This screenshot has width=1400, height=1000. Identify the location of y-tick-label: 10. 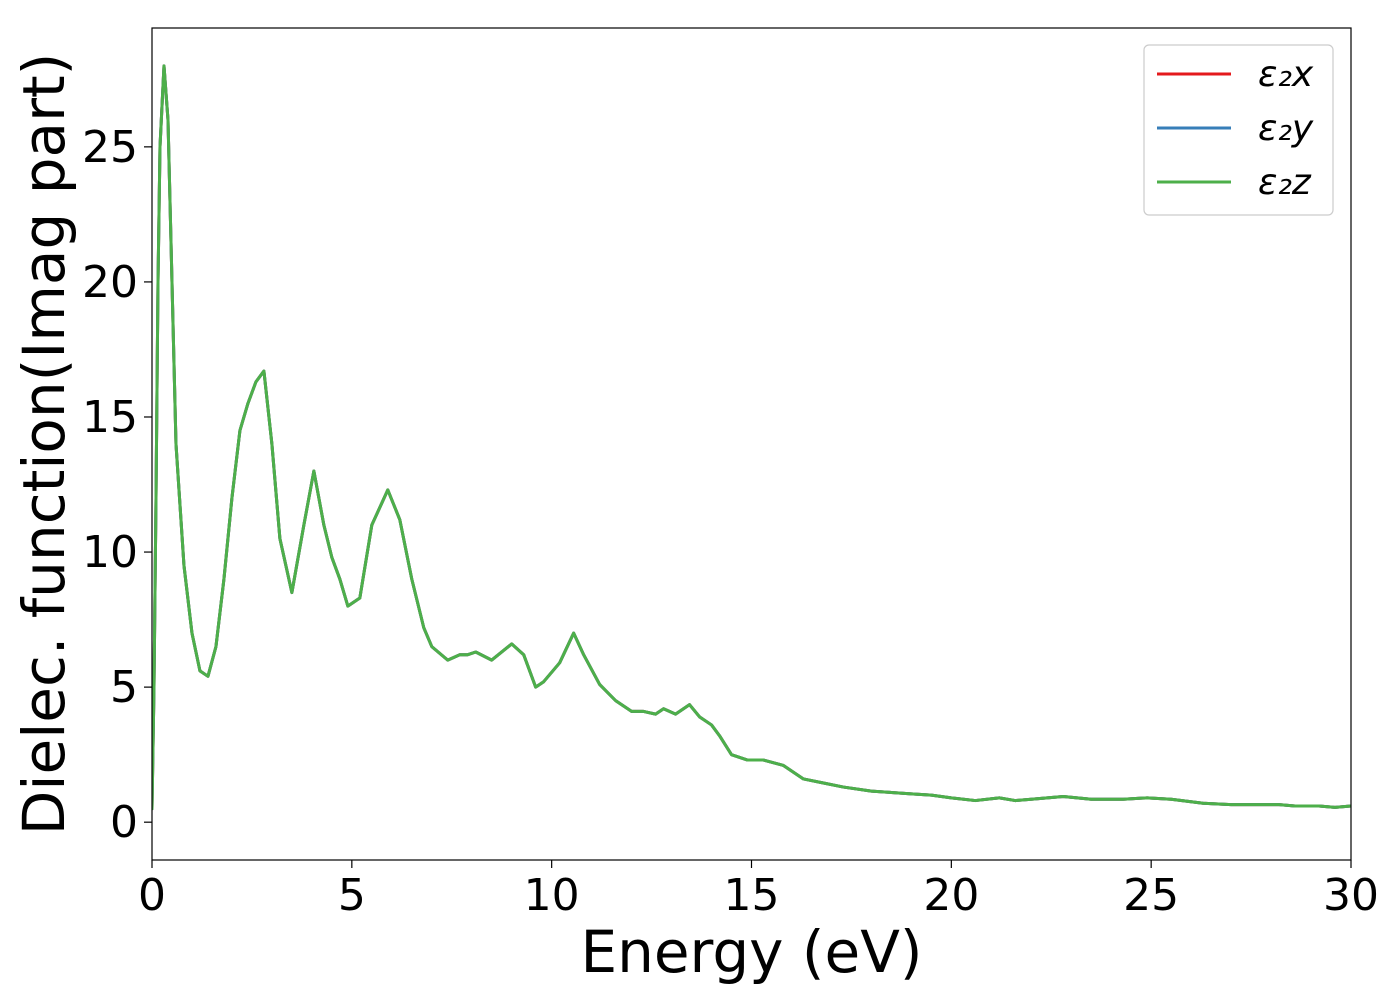
(110, 552).